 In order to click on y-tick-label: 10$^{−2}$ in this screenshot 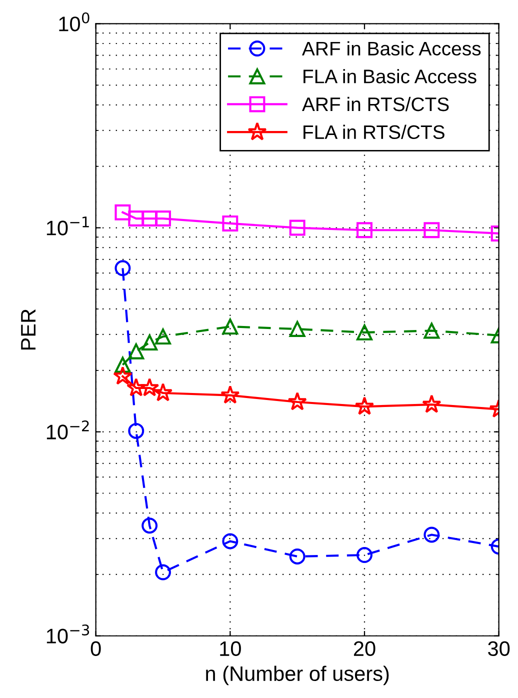, I will do `click(67, 430)`.